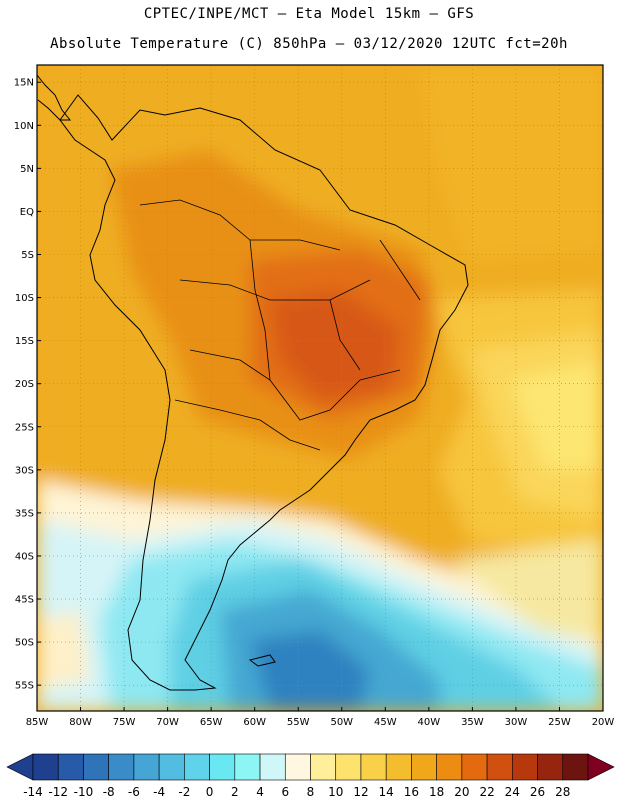  I want to click on colorbar-label: 10, so click(335, 792).